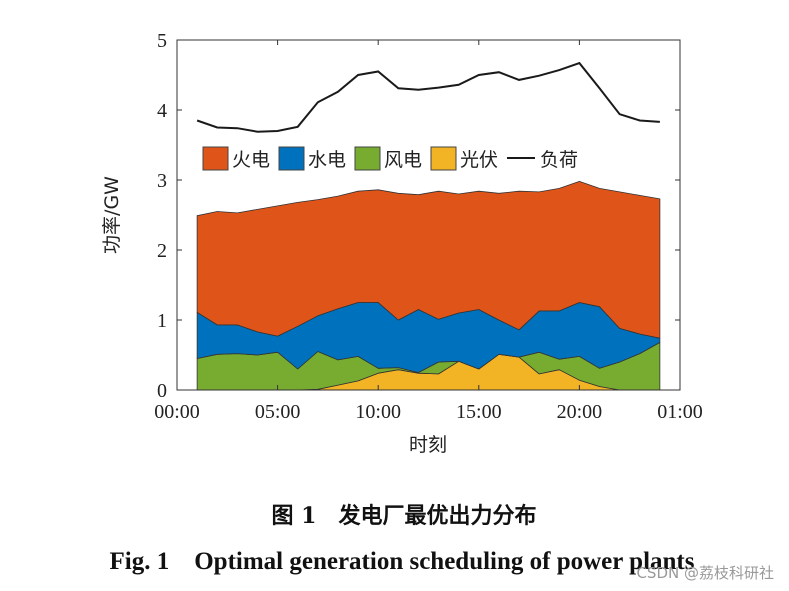  I want to click on x-tick-label: 10:00, so click(378, 412).